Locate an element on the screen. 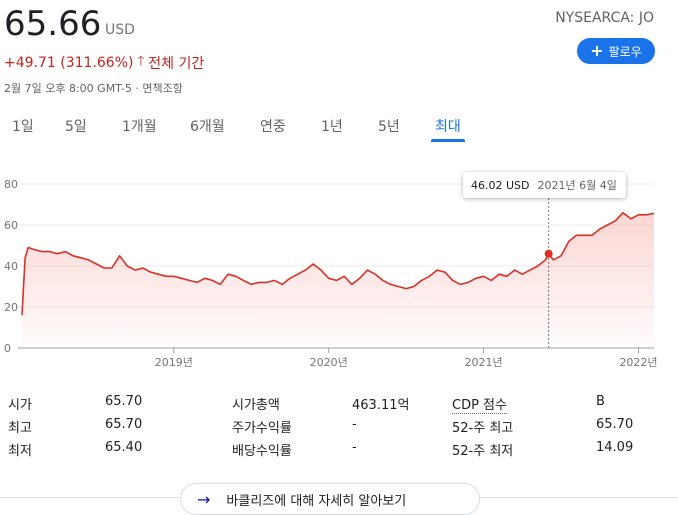 The height and width of the screenshot is (515, 678). y-tick-label: 80 is located at coordinates (11, 184).